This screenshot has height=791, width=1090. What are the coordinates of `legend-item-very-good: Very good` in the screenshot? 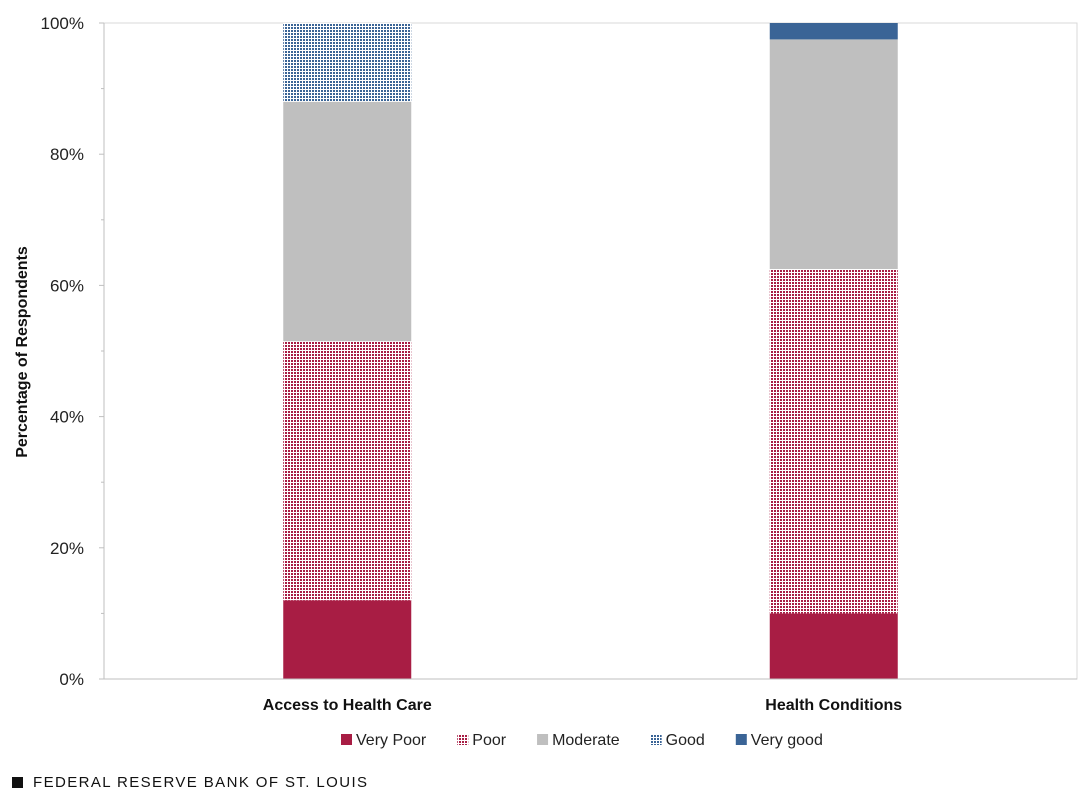 It's located at (779, 740).